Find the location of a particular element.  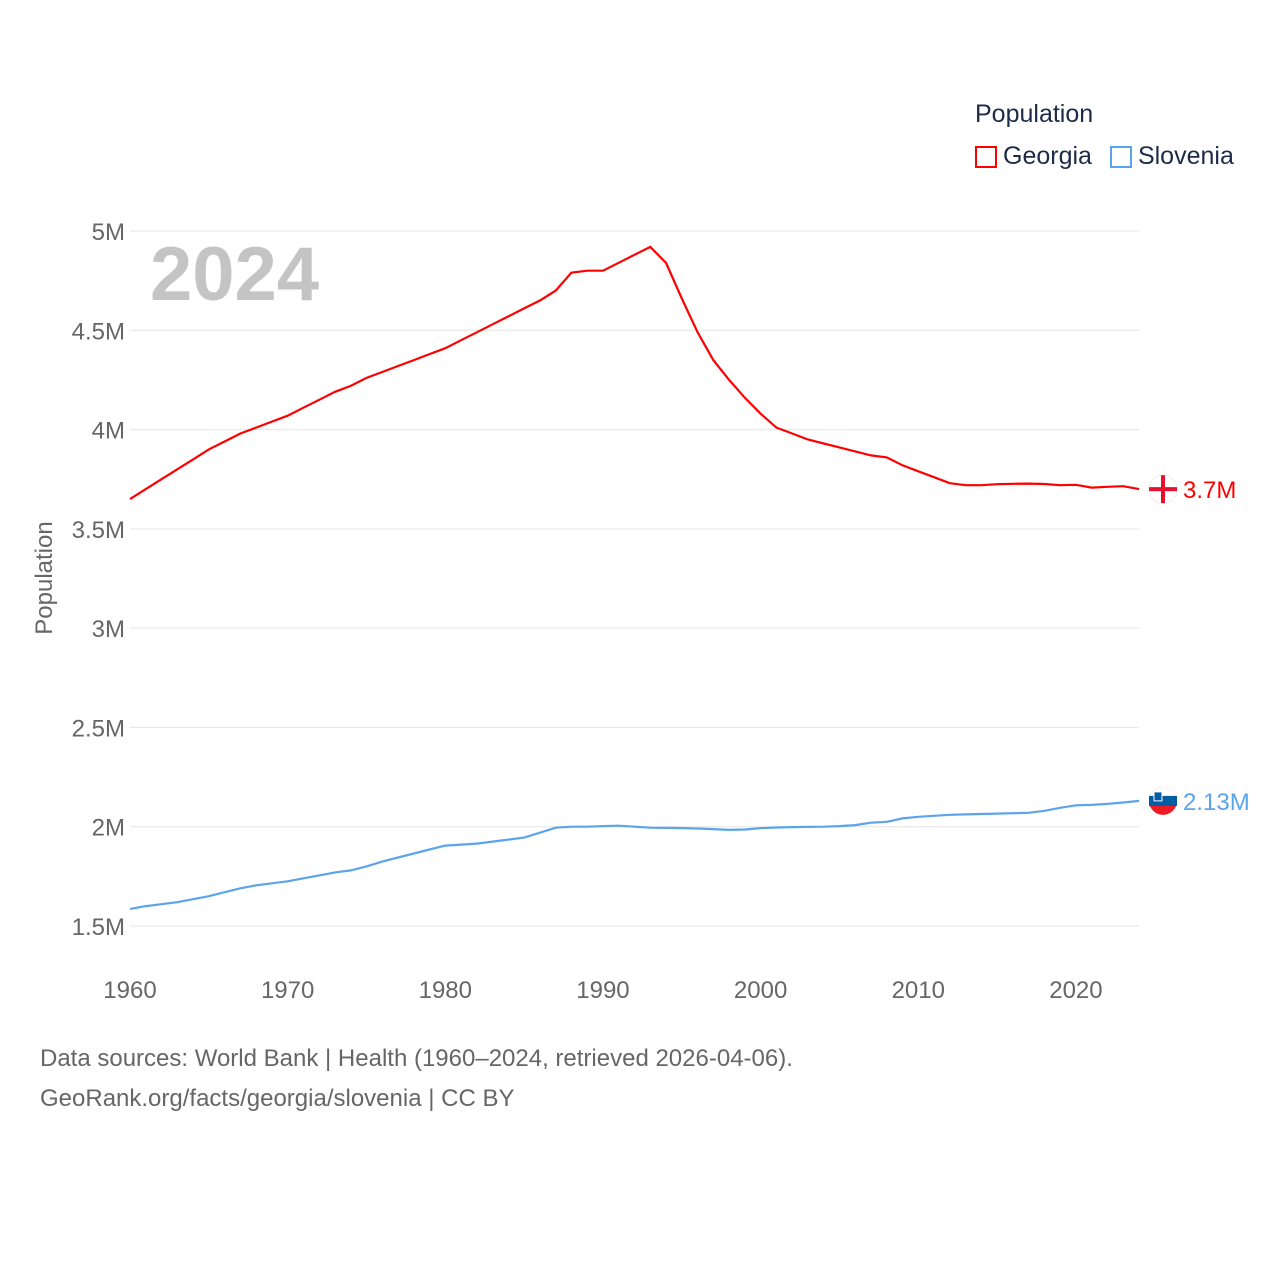

legend-item-slovenia: Slovenia is located at coordinates (1171, 156).